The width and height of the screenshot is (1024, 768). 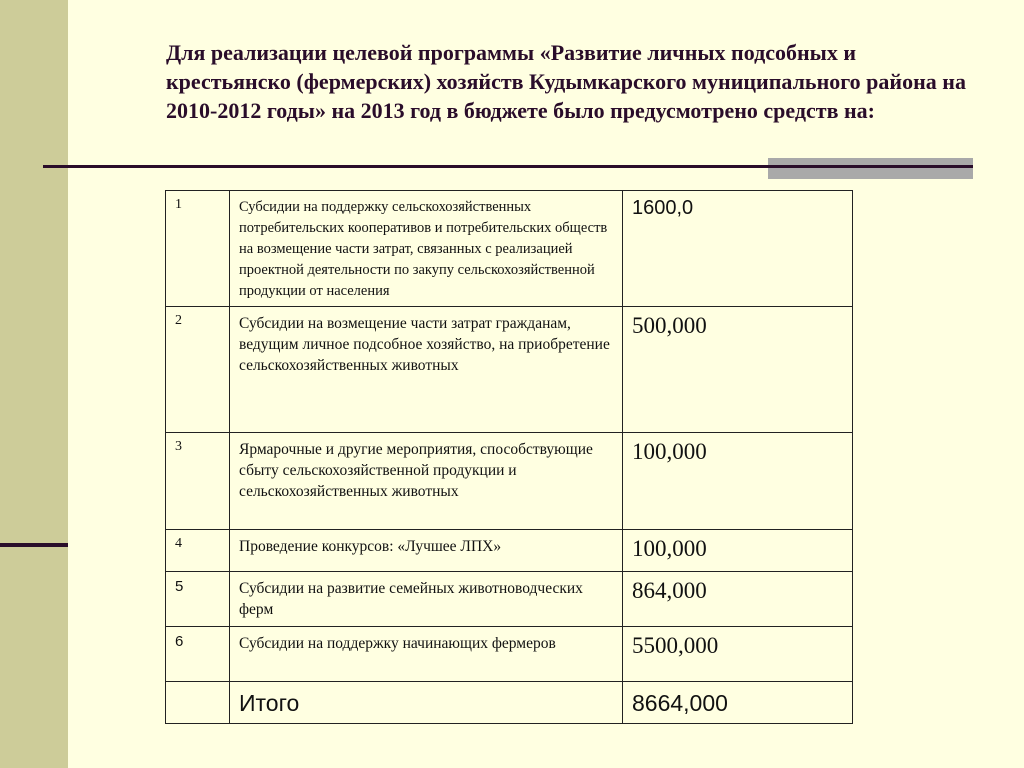 What do you see at coordinates (197, 550) in the screenshot?
I see `row-number: 4` at bounding box center [197, 550].